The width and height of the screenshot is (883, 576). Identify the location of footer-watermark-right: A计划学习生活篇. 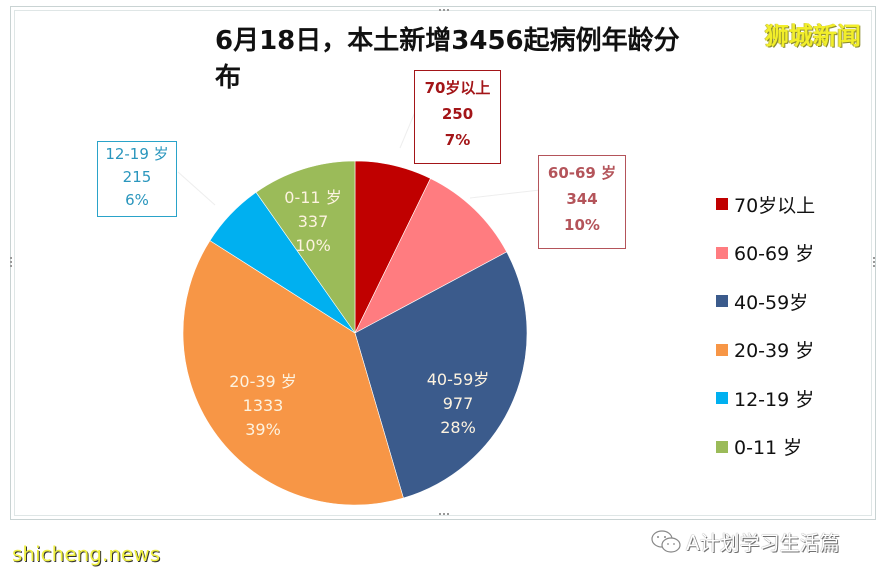
(745, 541).